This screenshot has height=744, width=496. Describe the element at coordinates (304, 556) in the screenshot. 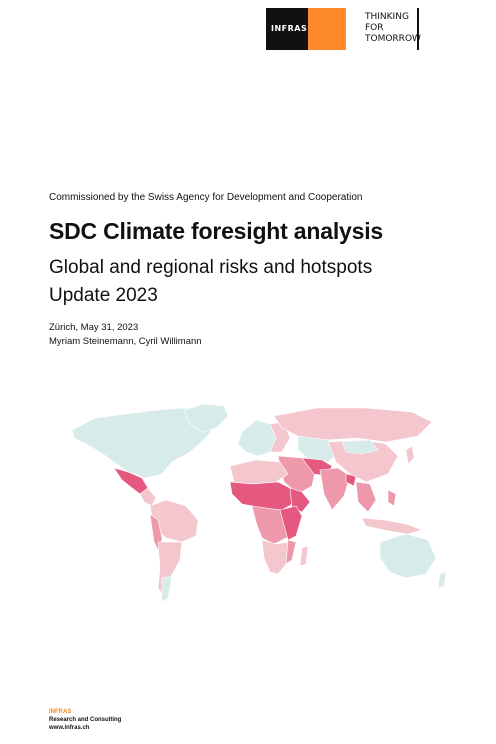

I see `map-region-madagascar` at that location.